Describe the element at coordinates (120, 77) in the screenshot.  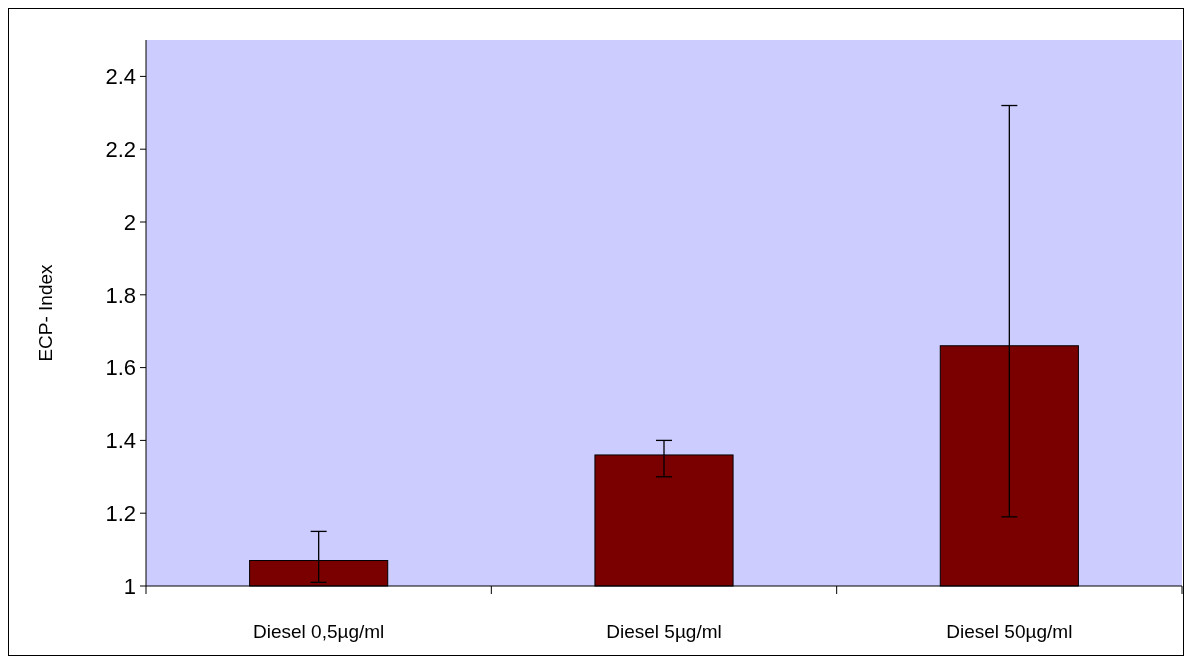
I see `y-tick-label: 2.4` at that location.